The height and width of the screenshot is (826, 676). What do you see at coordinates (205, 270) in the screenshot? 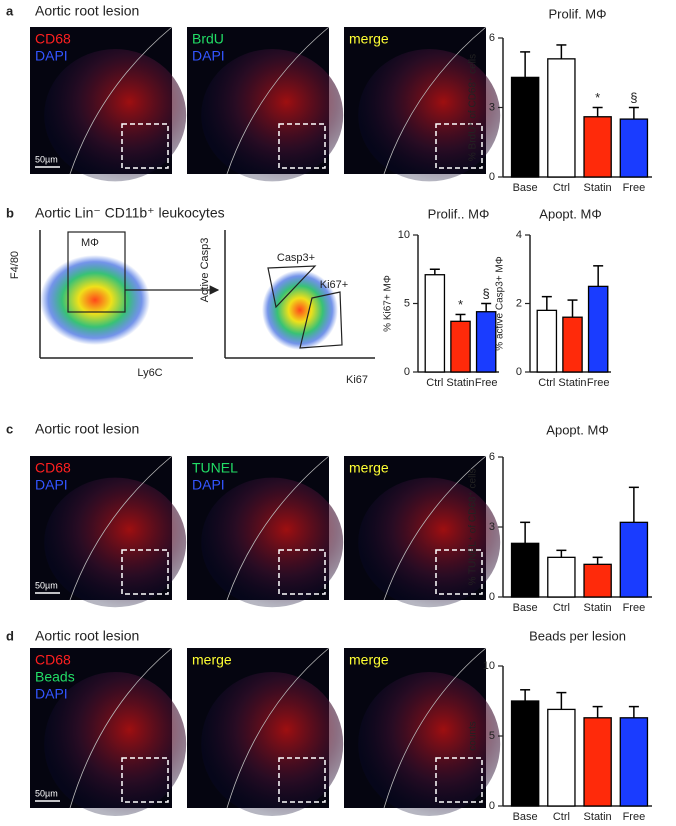
I see `flow-ylabel: Active Casp3` at bounding box center [205, 270].